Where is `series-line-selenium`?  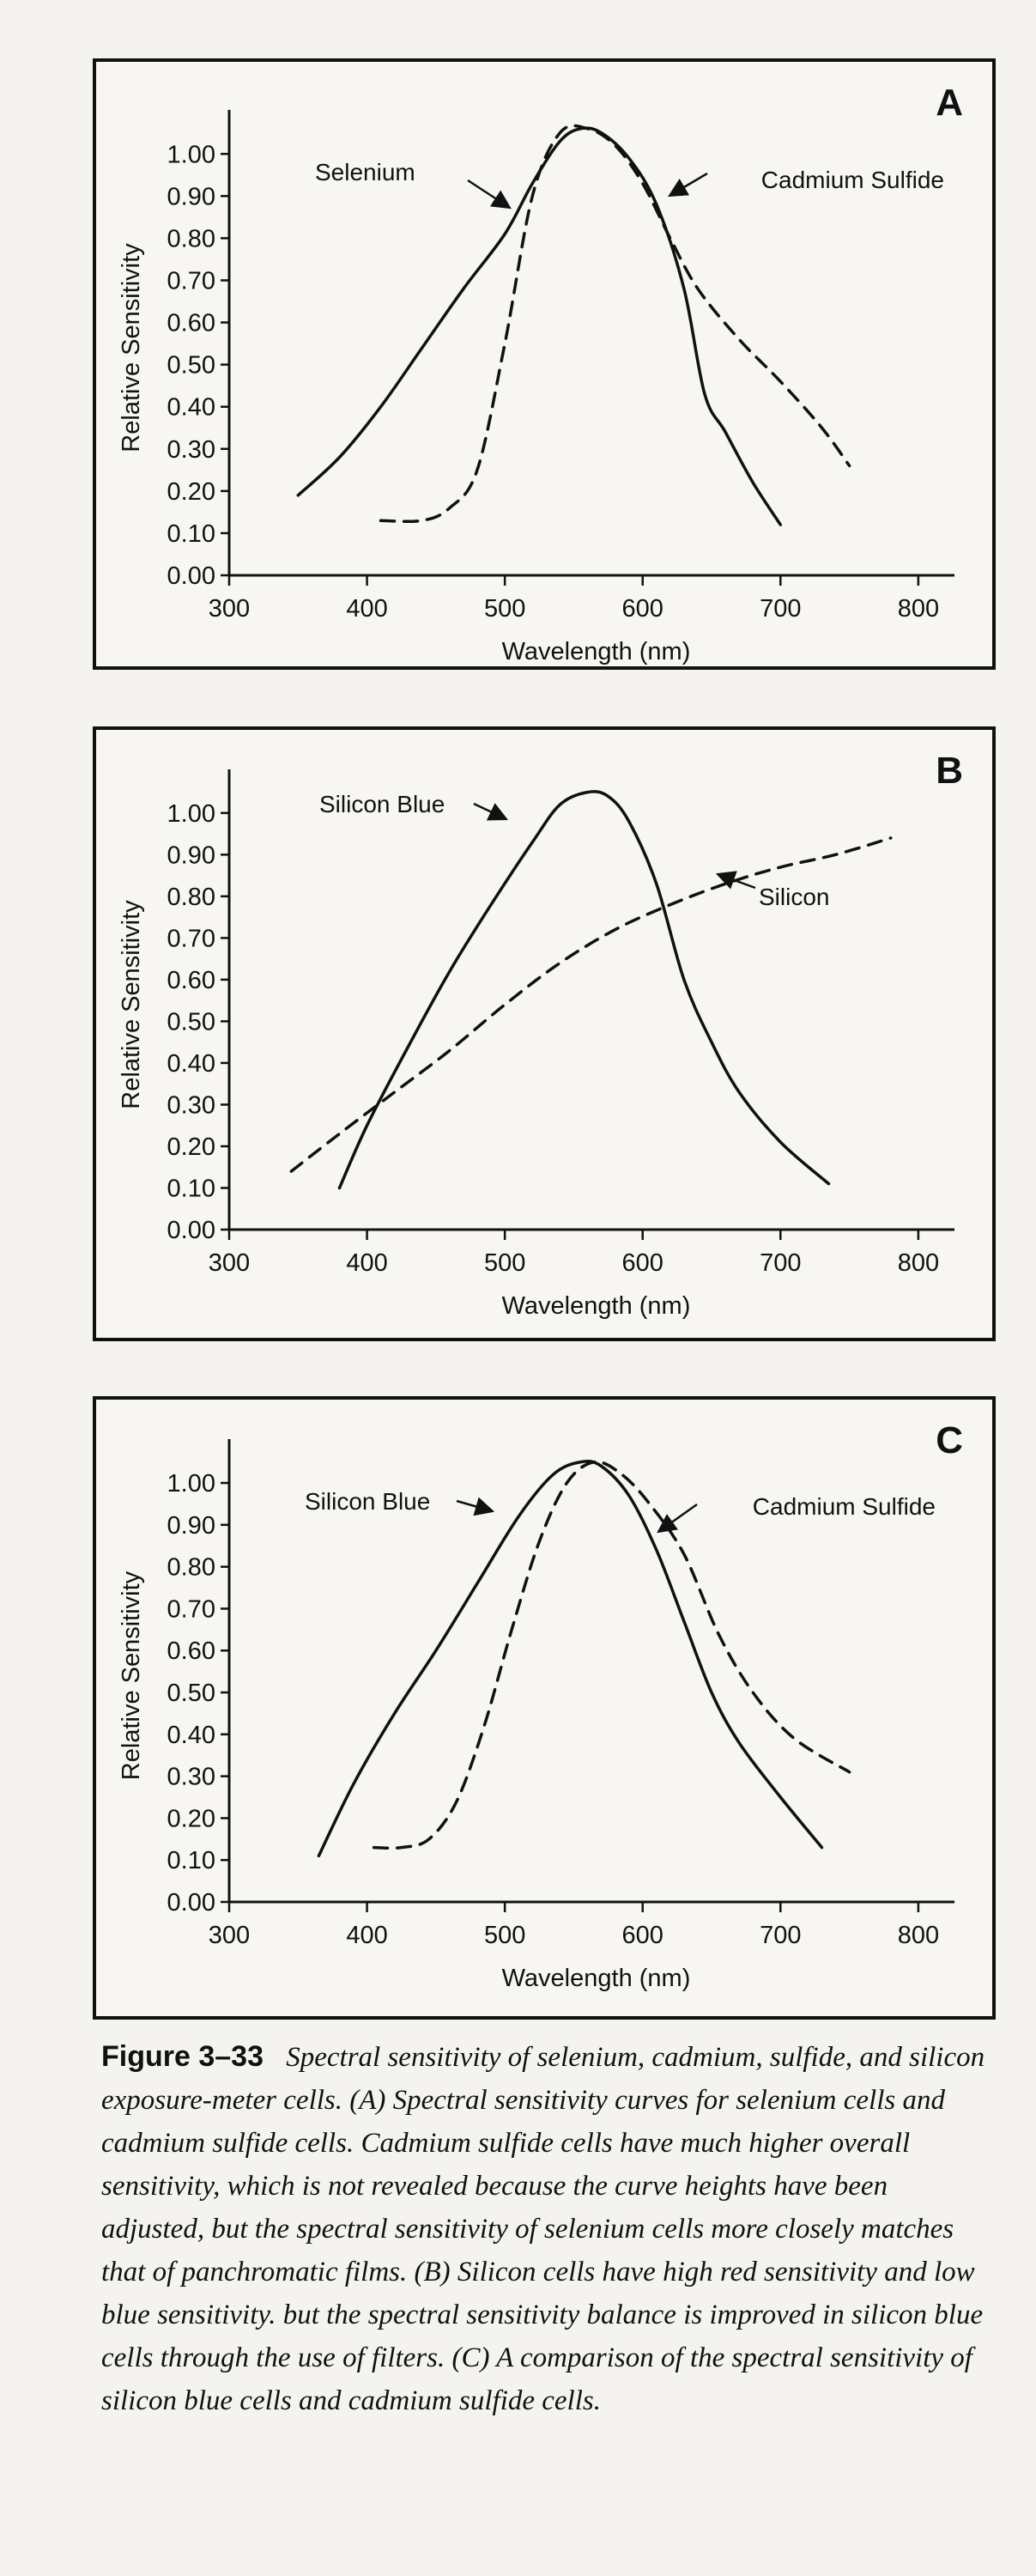
series-line-selenium is located at coordinates (539, 326).